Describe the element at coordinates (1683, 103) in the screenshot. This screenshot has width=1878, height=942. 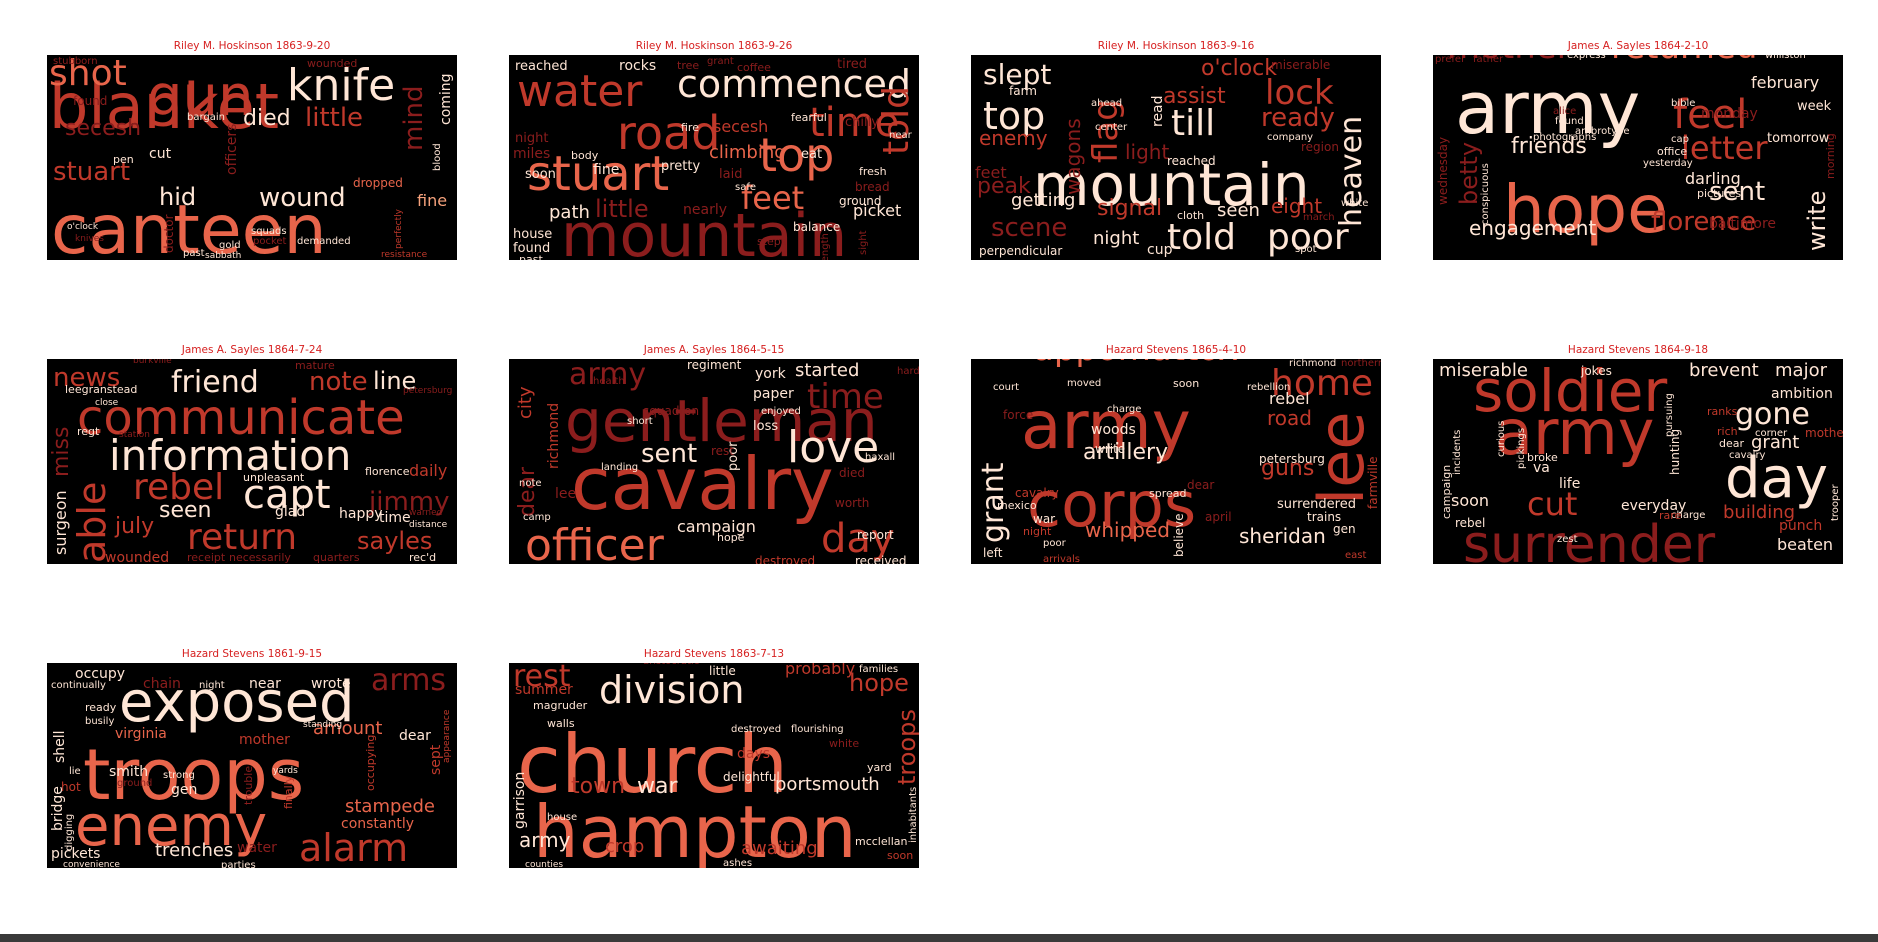
I see `cloud-word: bible` at that location.